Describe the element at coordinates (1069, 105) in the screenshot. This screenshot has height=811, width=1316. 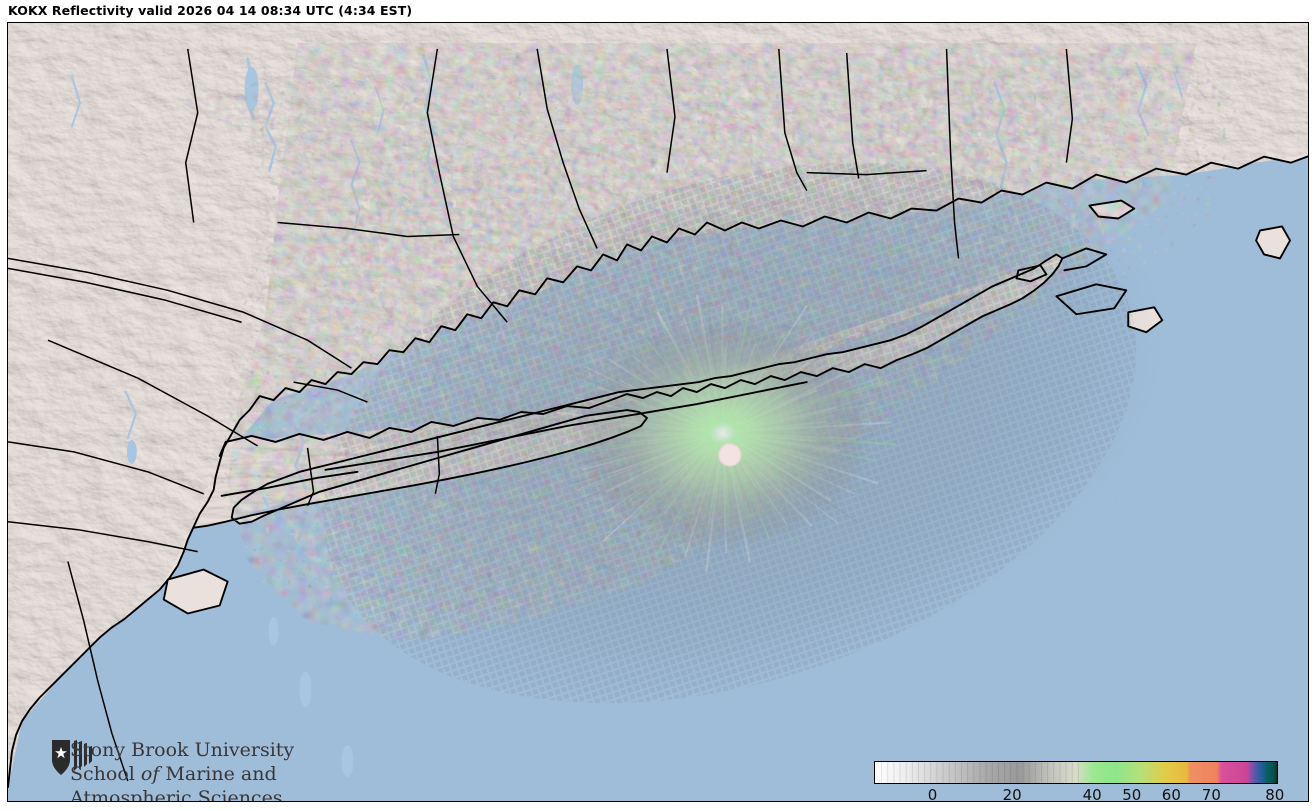
I see `boundary-ma-ri` at that location.